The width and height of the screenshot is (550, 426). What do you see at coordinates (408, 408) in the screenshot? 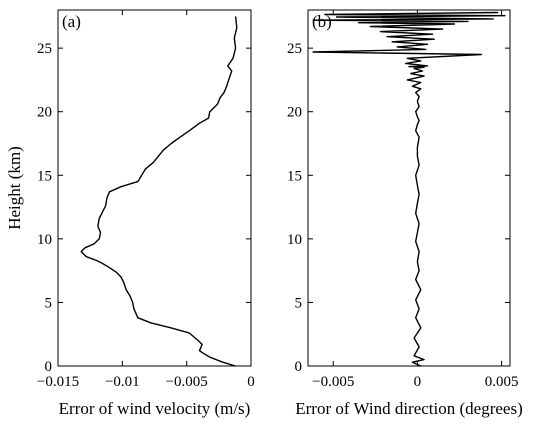
I see `x-axis-title-b: Error of Wind direction (degrees)` at bounding box center [408, 408].